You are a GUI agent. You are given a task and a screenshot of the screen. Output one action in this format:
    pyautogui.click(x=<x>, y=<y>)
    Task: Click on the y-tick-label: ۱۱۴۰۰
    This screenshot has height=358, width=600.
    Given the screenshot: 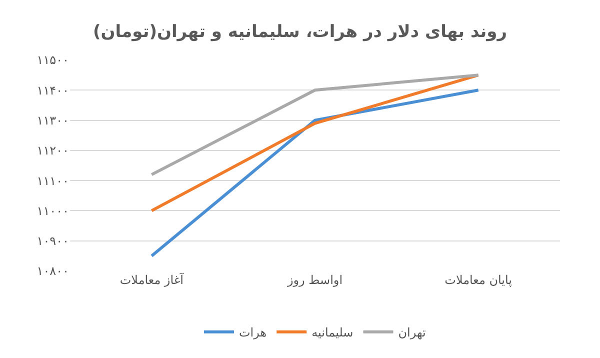 What is the action you would take?
    pyautogui.click(x=52, y=90)
    